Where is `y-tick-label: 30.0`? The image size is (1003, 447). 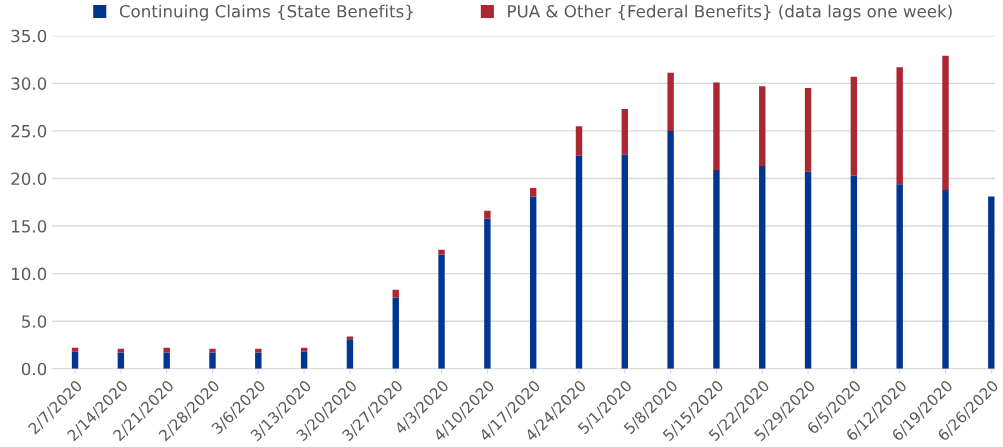 y-tick-label: 30.0 is located at coordinates (29, 83).